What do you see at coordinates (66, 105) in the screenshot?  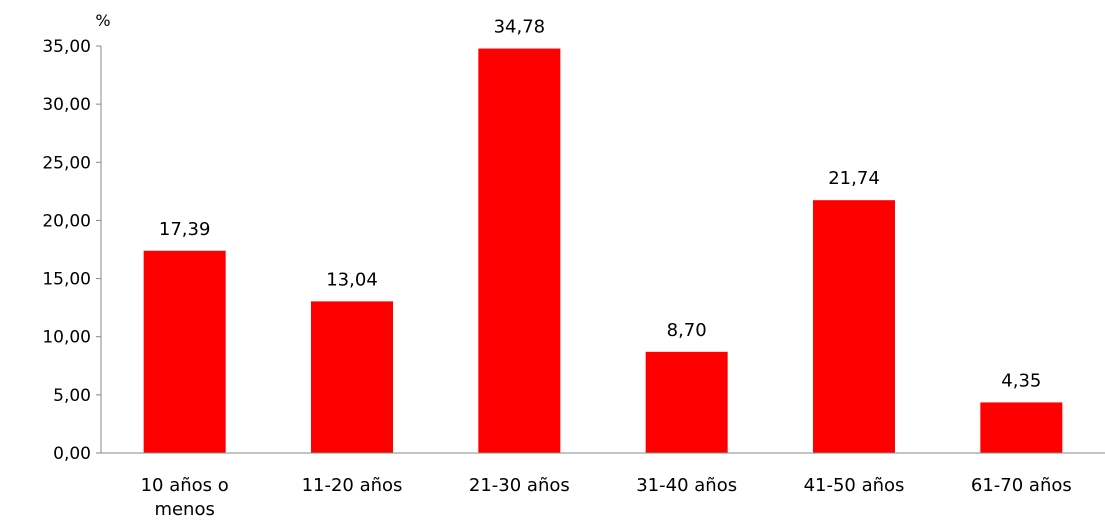 I see `y-tick-label: 30,00` at bounding box center [66, 105].